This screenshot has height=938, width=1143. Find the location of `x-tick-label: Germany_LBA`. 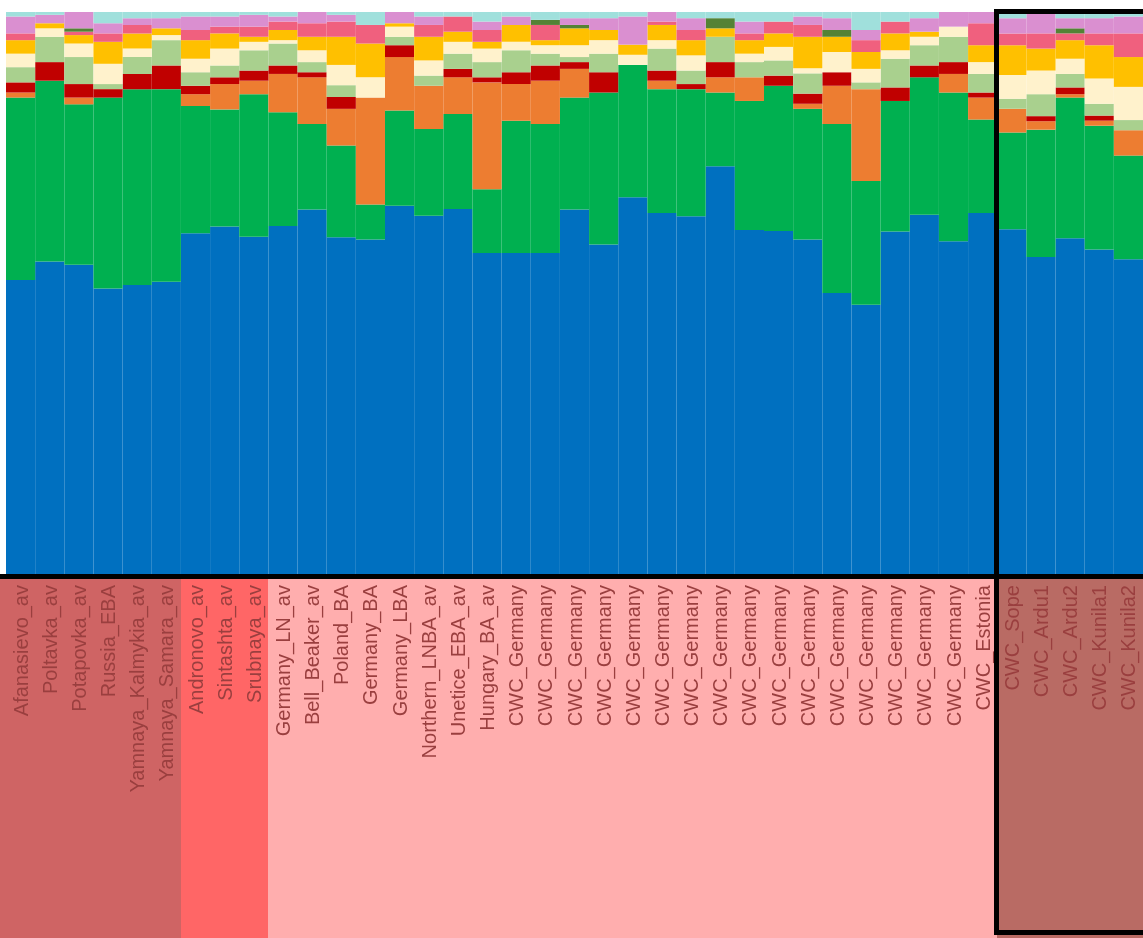

x-tick-label: Germany_LBA is located at coordinates (400, 650).